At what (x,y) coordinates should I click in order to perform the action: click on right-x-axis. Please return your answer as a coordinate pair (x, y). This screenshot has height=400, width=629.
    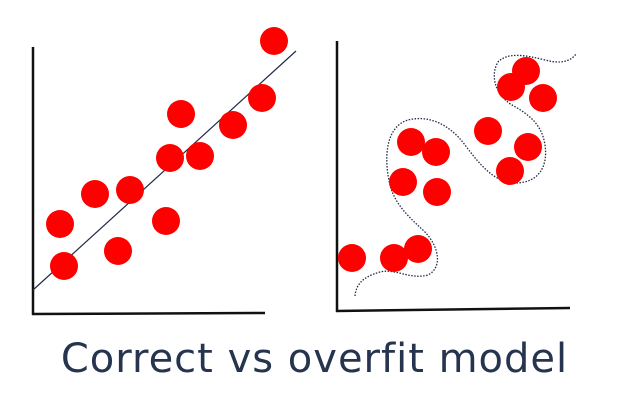
    Looking at the image, I should click on (453, 309).